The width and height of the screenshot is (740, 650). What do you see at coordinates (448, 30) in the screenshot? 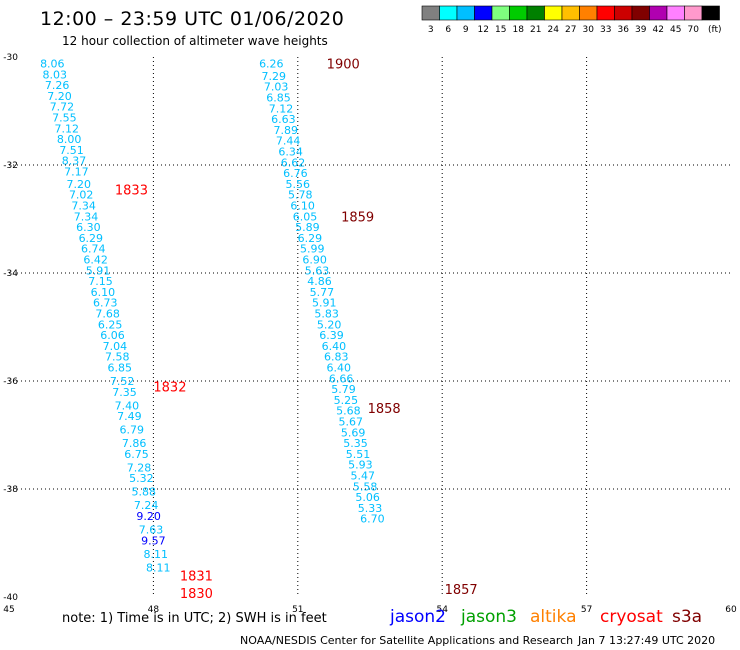
I see `legend-label: 6` at bounding box center [448, 30].